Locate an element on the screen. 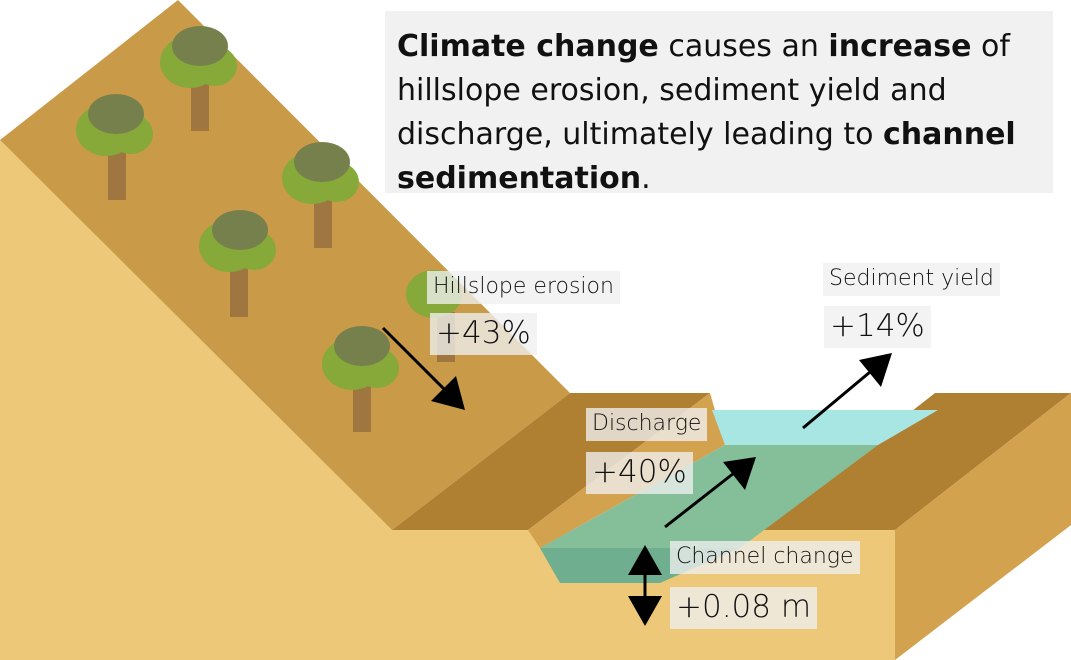 The height and width of the screenshot is (660, 1071). headline-text-part: . is located at coordinates (646, 178).